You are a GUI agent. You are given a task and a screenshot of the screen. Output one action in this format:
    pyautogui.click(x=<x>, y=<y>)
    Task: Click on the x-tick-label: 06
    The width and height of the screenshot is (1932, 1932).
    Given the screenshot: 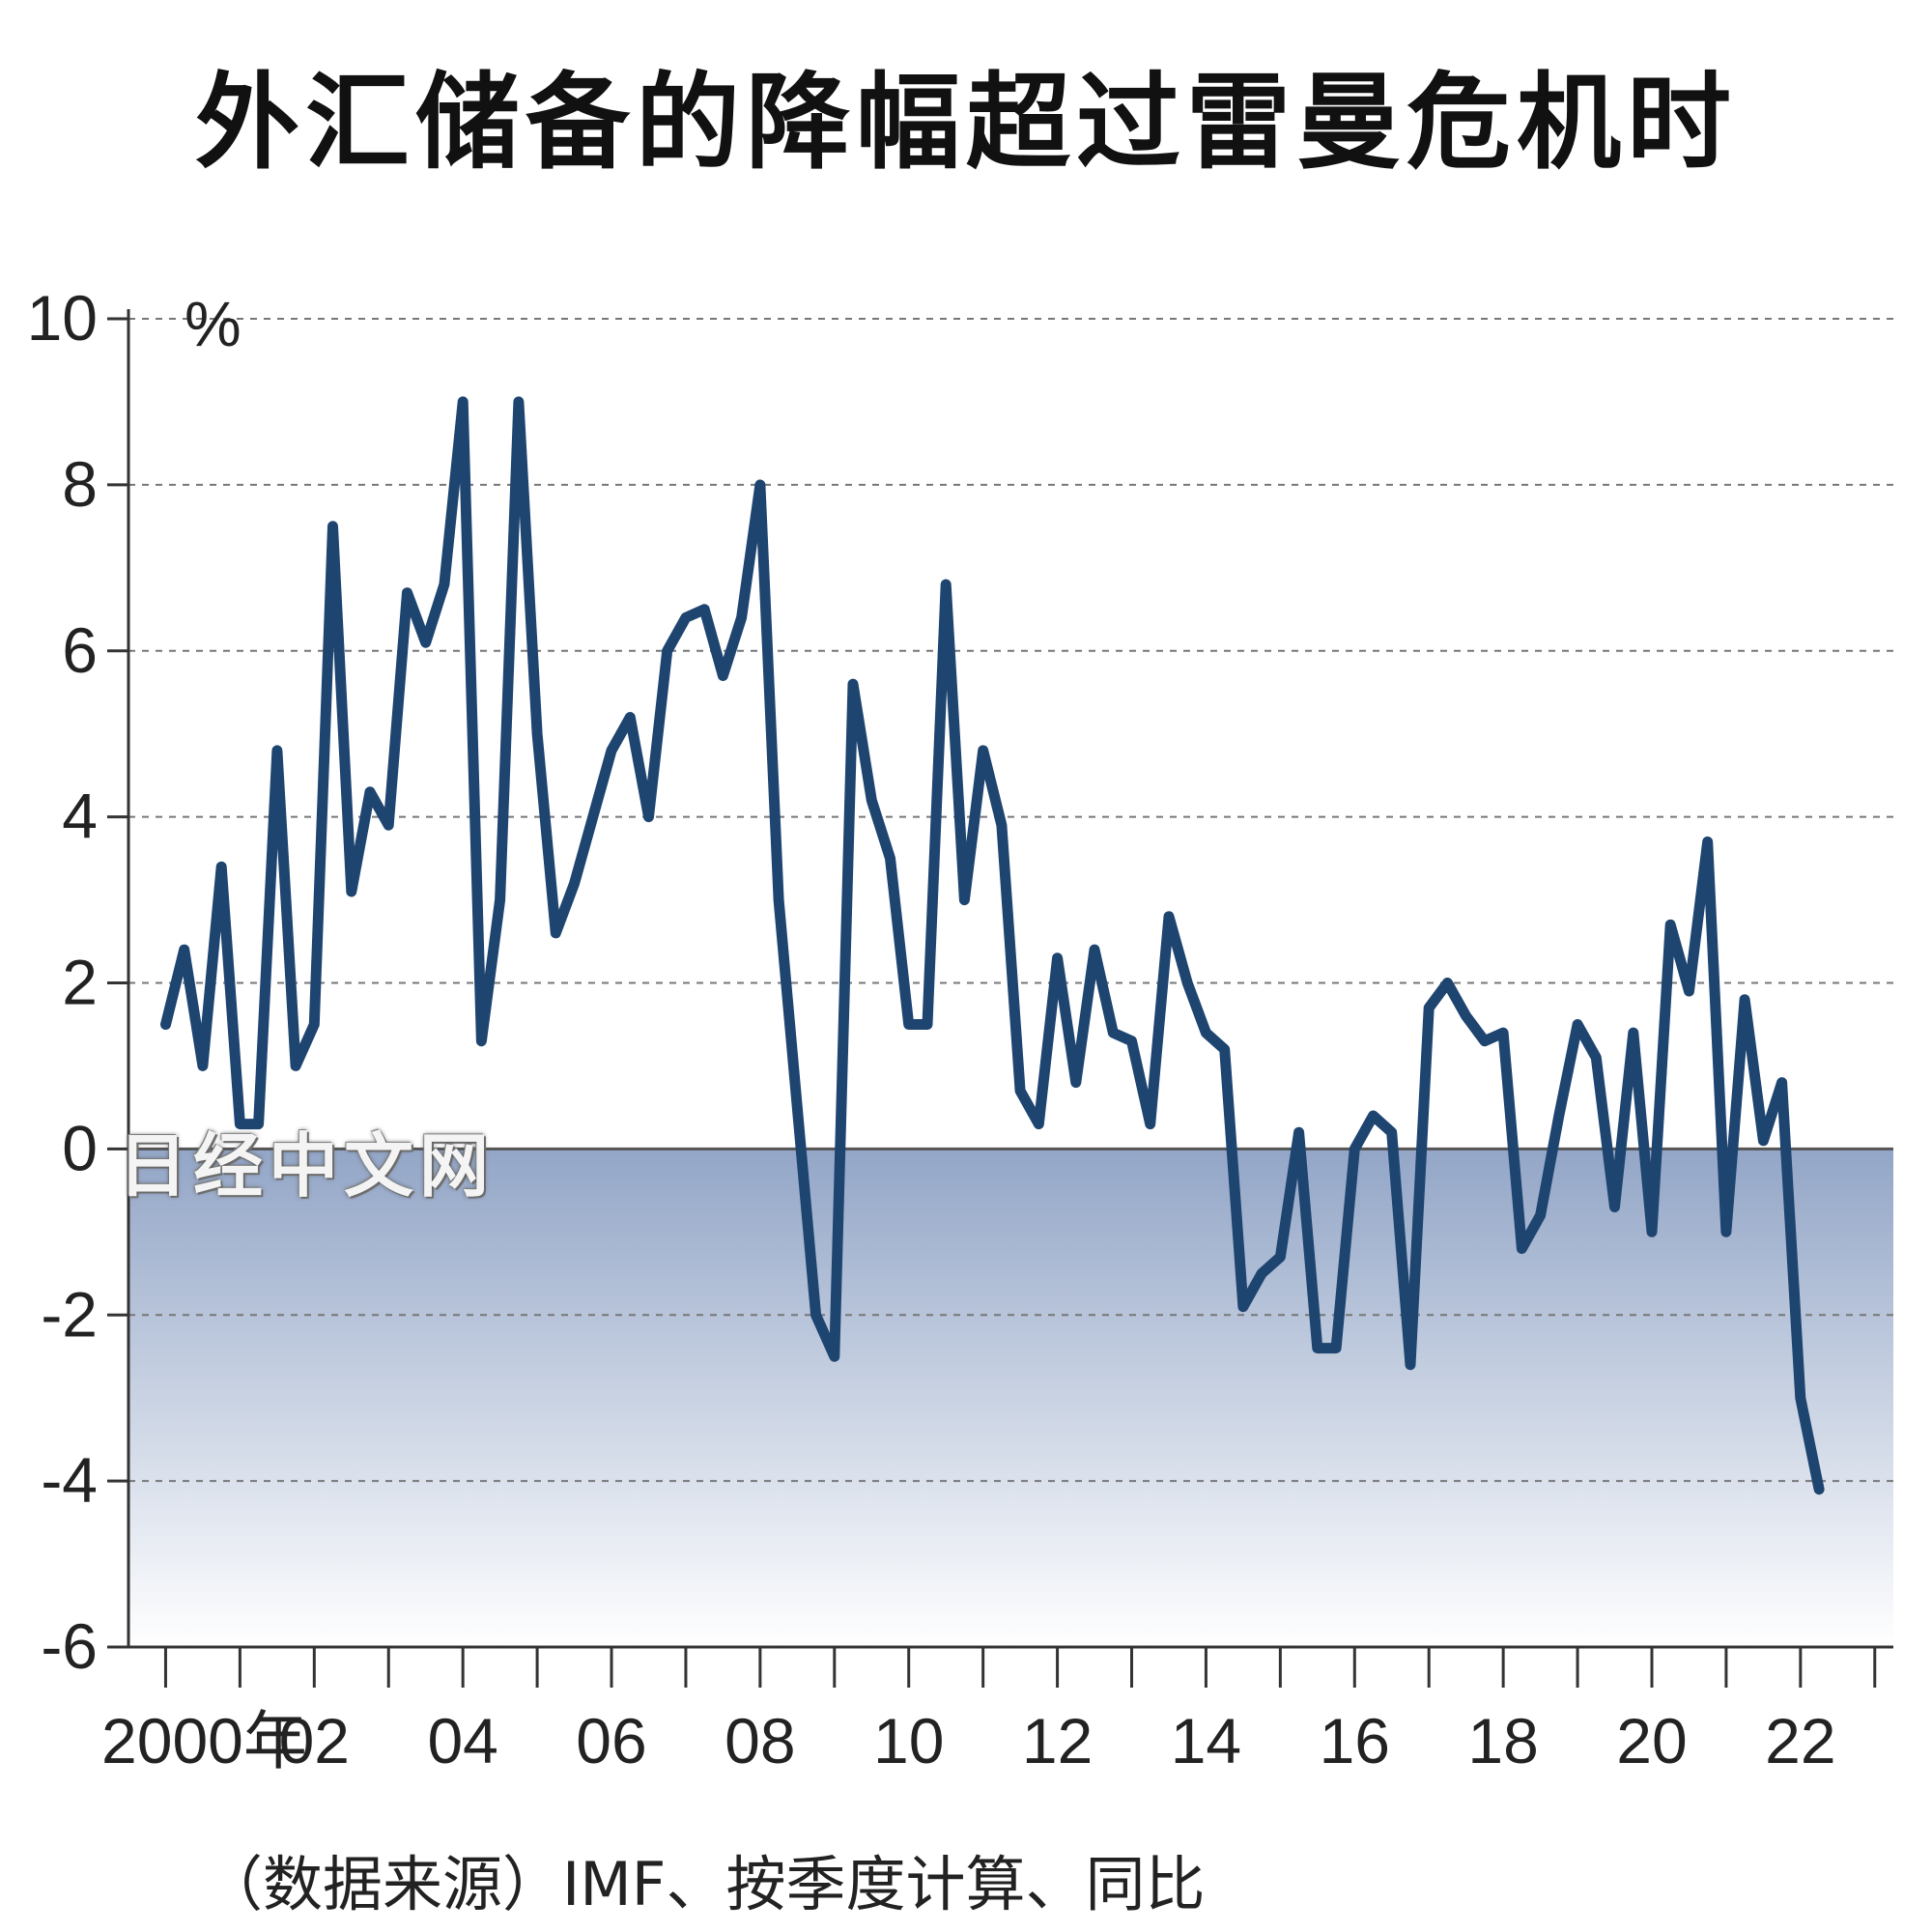 What is the action you would take?
    pyautogui.click(x=611, y=1740)
    